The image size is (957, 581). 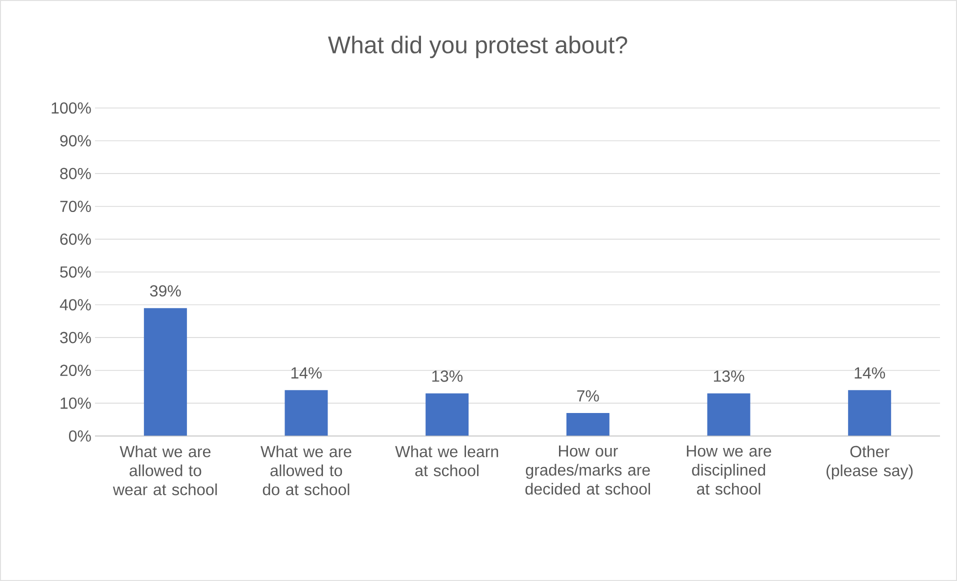 What do you see at coordinates (71, 108) in the screenshot?
I see `y-tick-label: 100%` at bounding box center [71, 108].